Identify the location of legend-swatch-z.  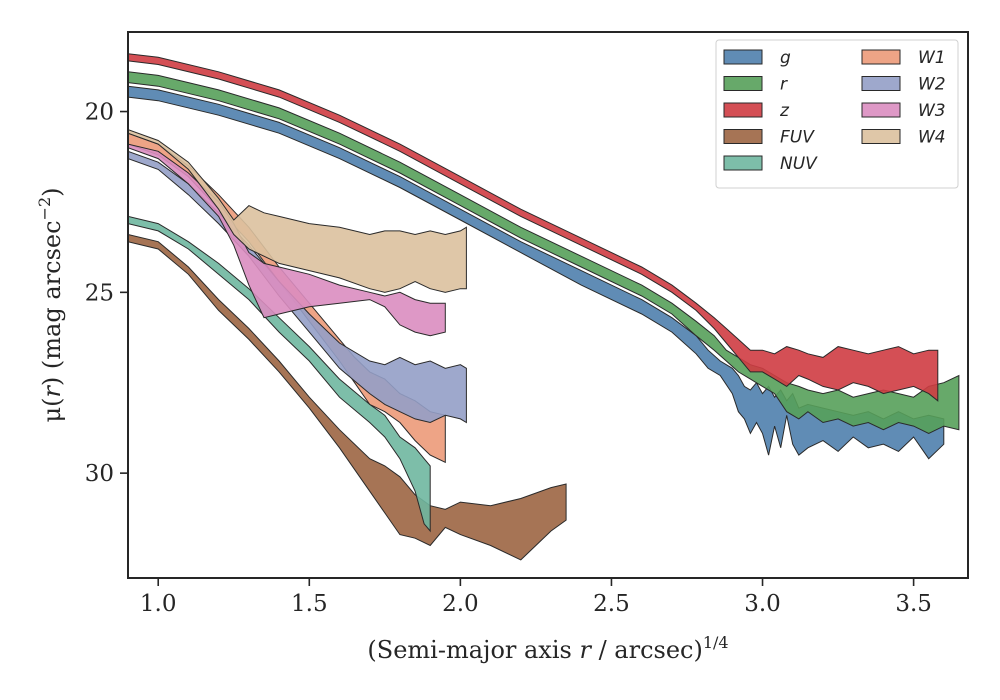
(743, 110).